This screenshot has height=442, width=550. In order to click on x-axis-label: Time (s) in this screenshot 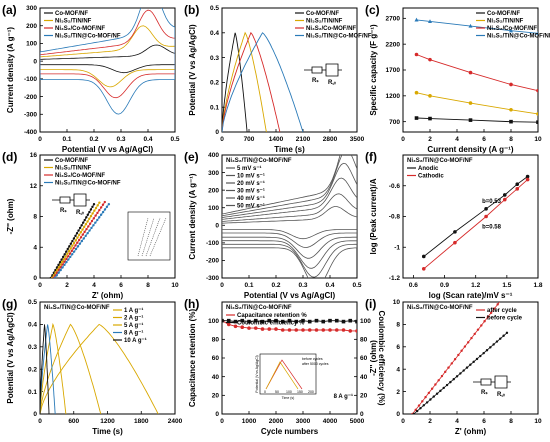, I will do `click(289, 149)`.